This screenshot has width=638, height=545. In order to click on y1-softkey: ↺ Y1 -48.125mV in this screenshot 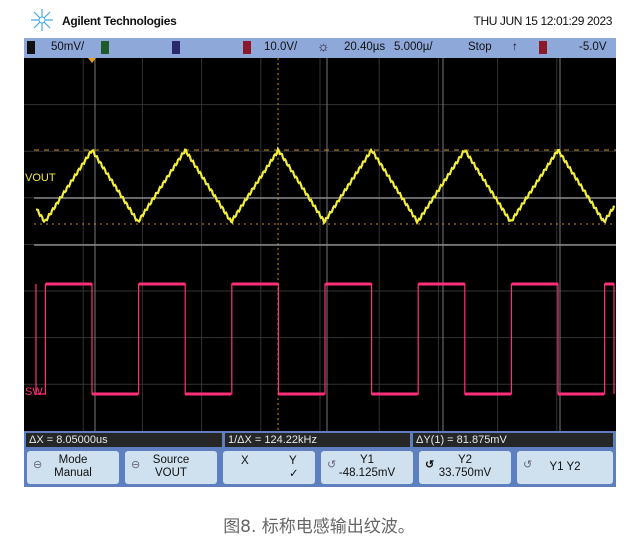, I will do `click(367, 467)`.